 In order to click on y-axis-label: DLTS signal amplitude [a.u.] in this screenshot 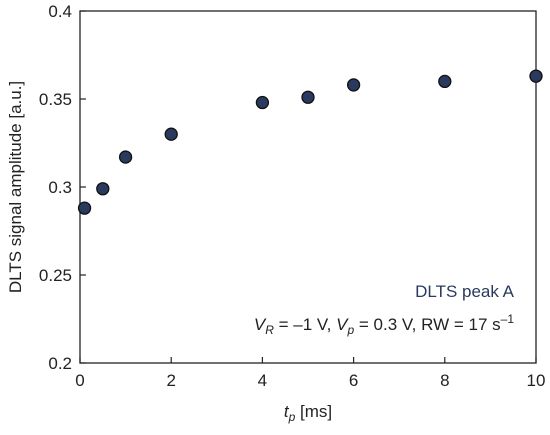, I will do `click(15, 187)`.